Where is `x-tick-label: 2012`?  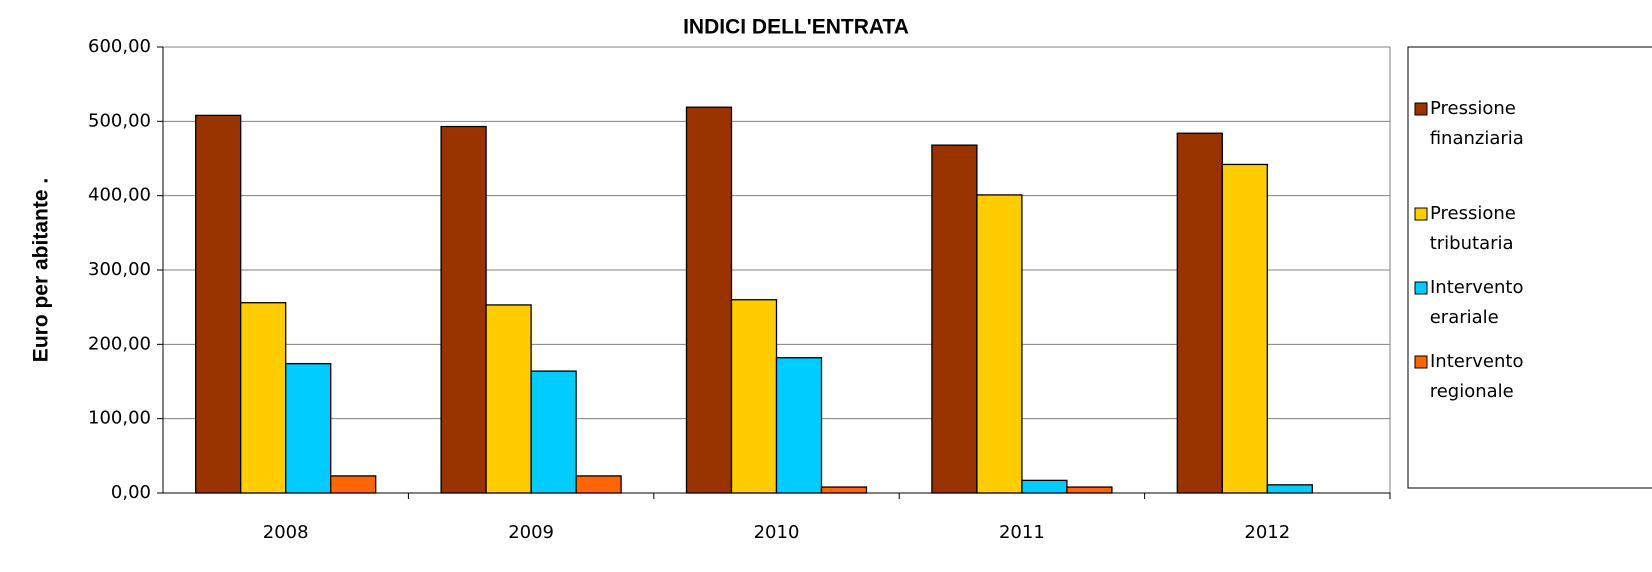
x-tick-label: 2012 is located at coordinates (1267, 532).